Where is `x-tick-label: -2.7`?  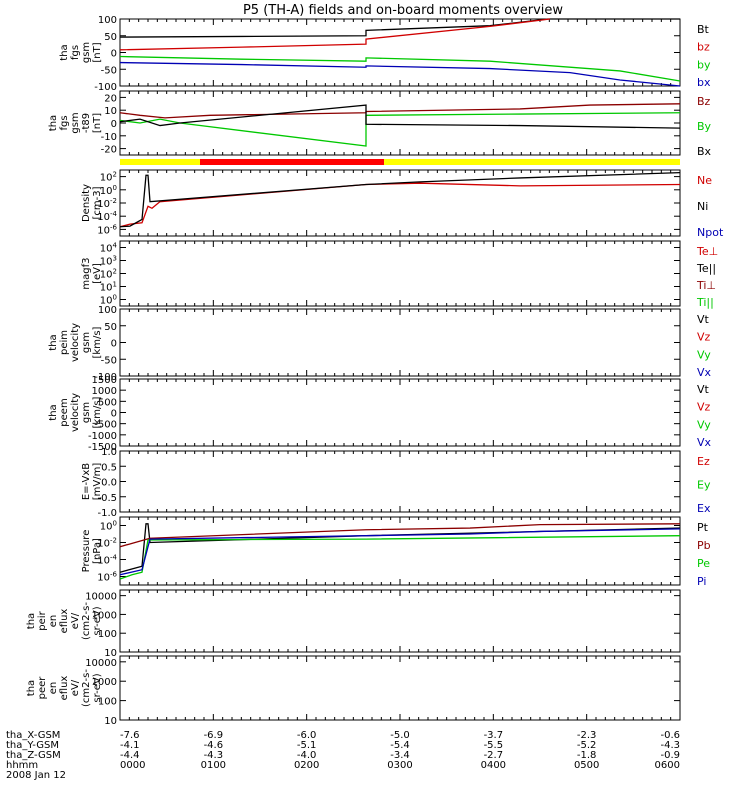
x-tick-label: -2.7 is located at coordinates (494, 755).